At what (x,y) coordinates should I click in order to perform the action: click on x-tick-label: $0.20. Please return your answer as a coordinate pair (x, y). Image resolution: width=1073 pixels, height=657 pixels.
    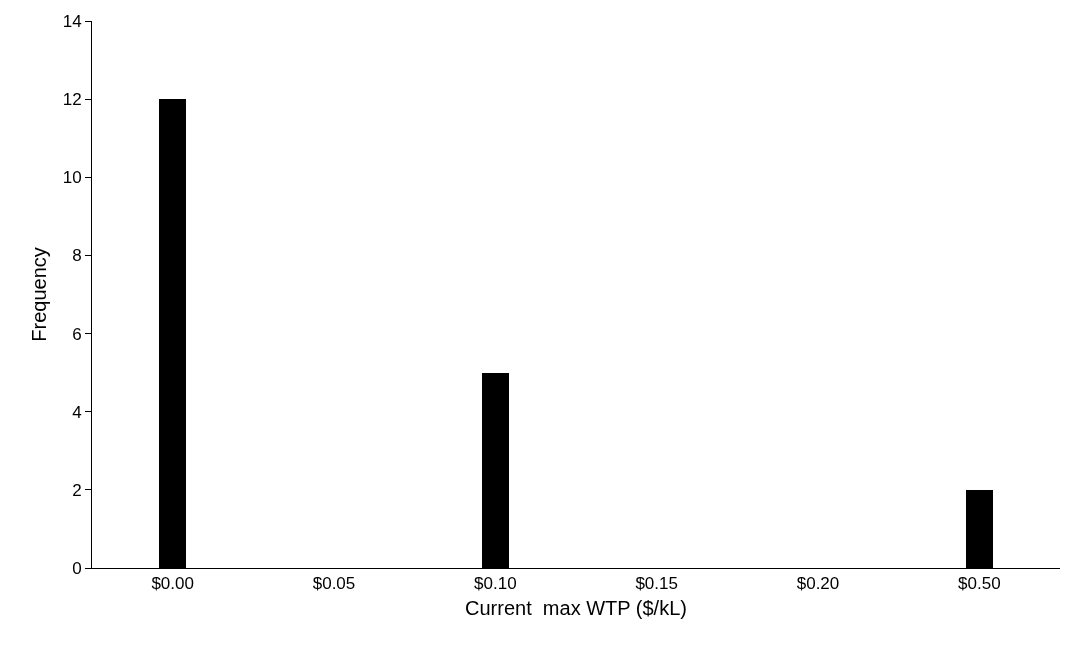
    Looking at the image, I should click on (818, 584).